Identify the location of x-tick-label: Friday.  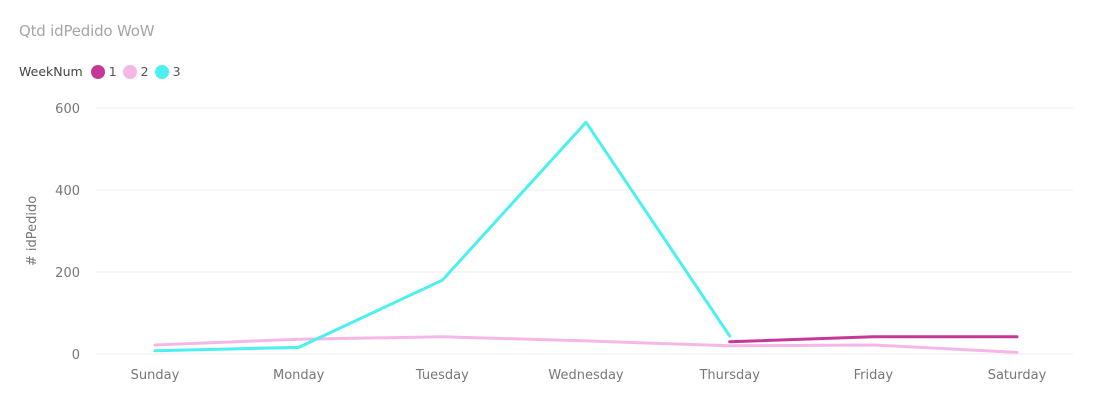
(874, 375).